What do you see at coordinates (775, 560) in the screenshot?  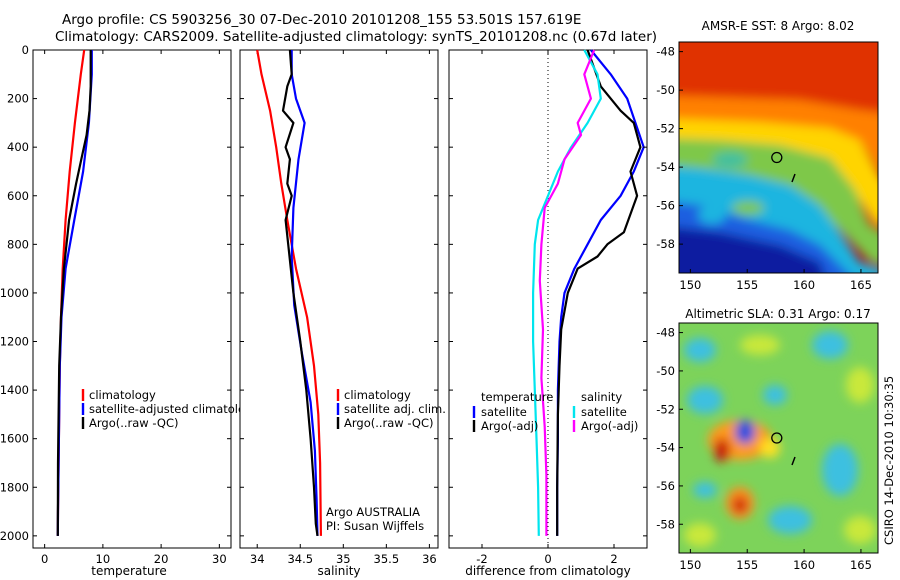 I see `sla-map-x-axis: 150 155 160 165` at bounding box center [775, 560].